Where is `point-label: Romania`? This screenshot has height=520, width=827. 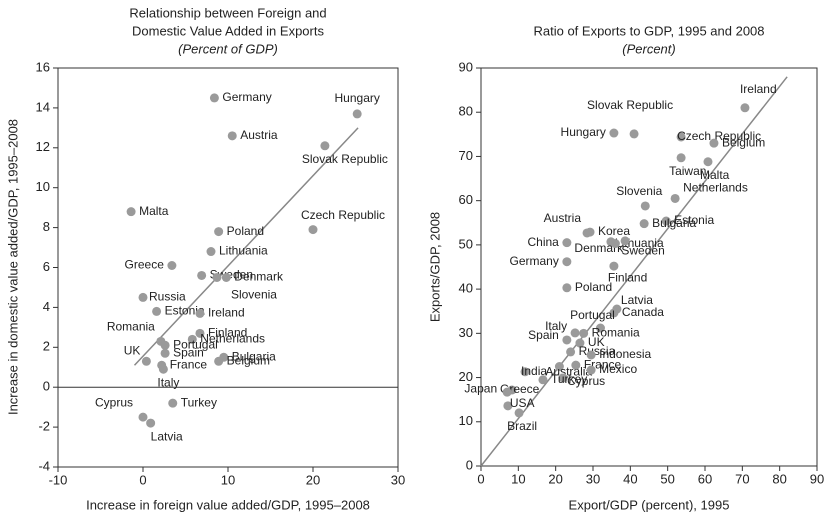 point-label: Romania is located at coordinates (616, 333).